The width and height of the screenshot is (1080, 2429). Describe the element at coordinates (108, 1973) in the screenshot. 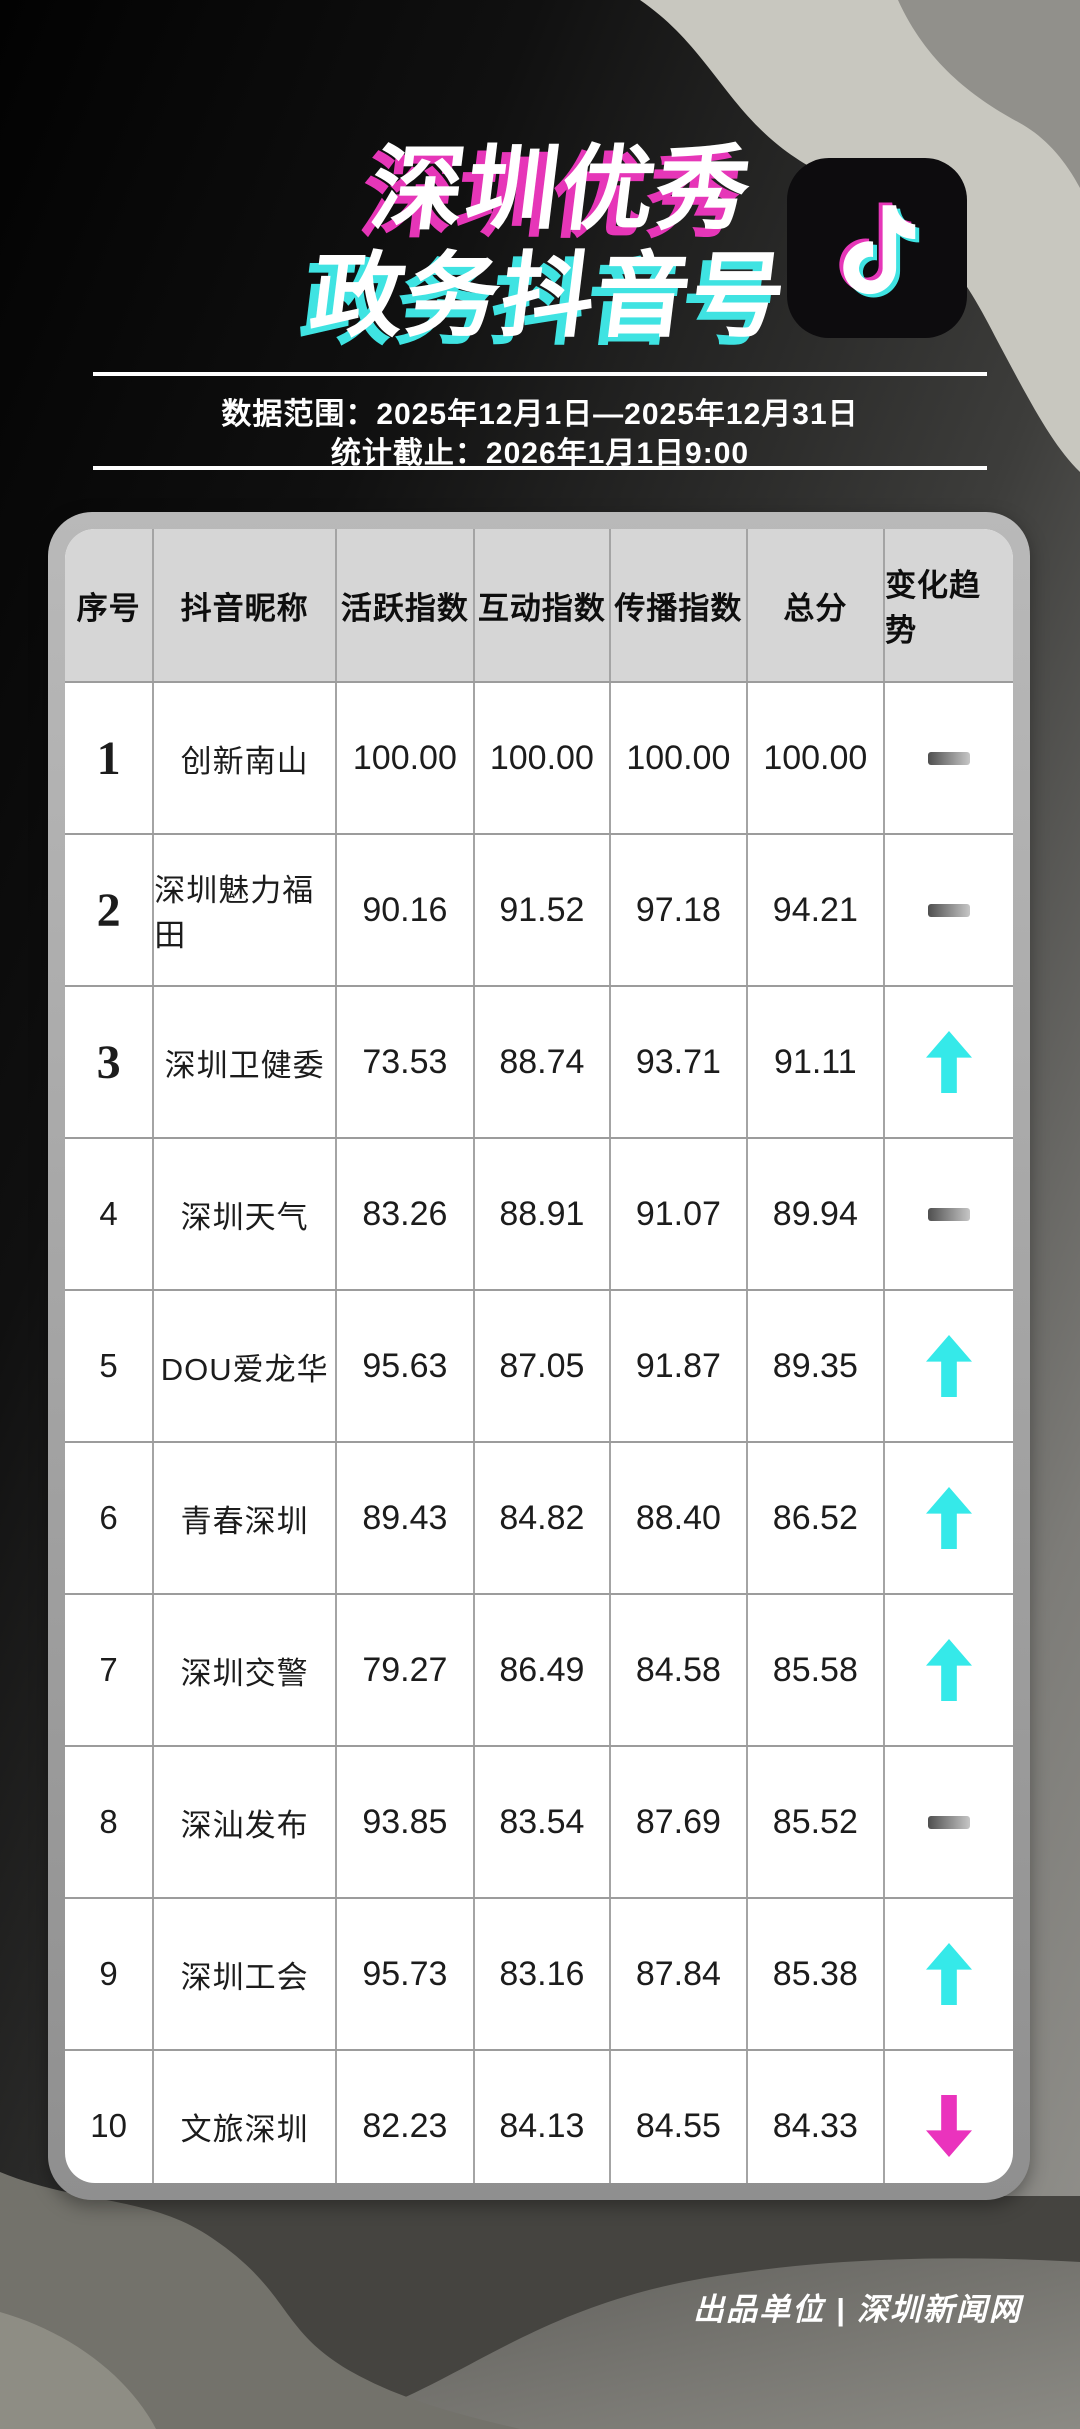

I see `rank-cell: 9` at that location.